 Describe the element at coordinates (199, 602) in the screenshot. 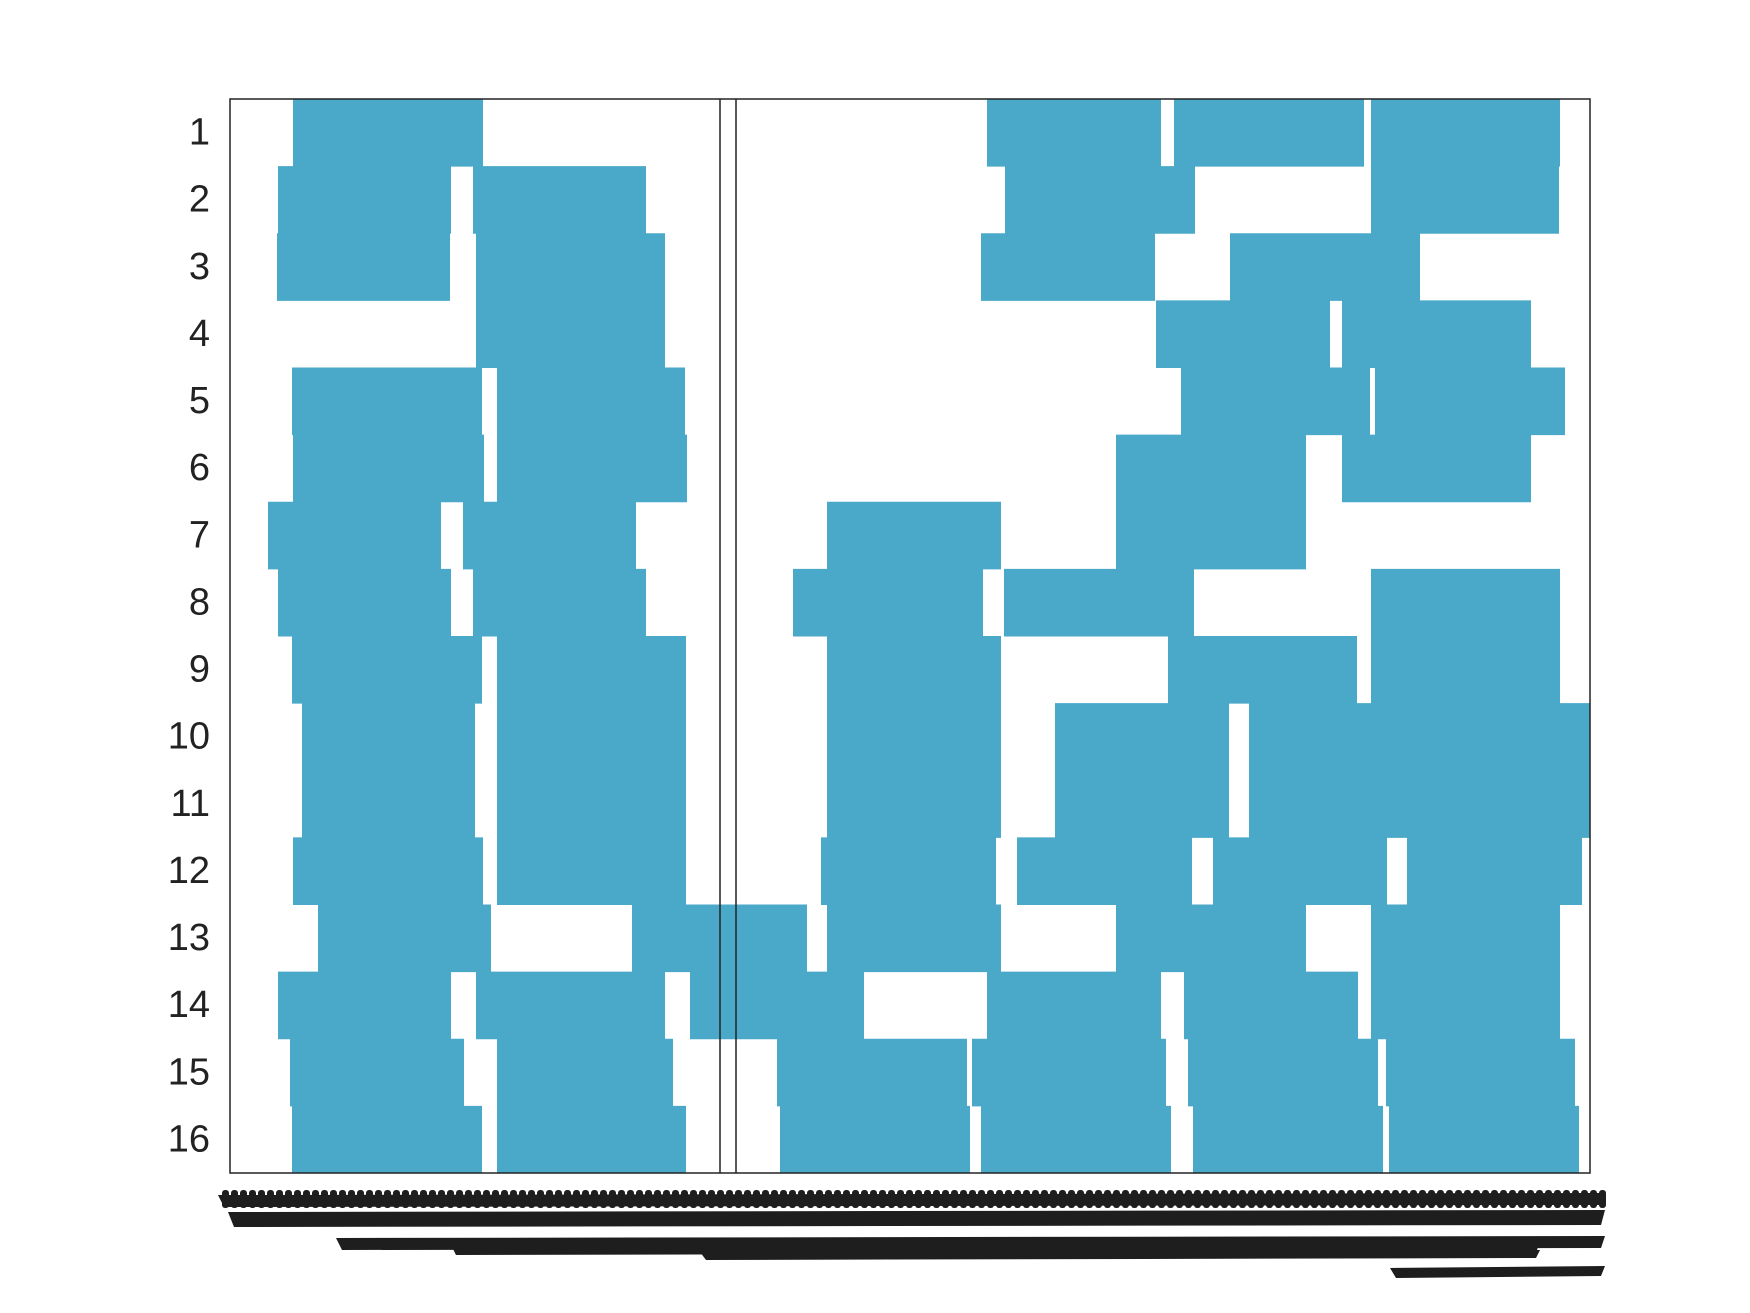

I see `row-label-8: 8` at that location.